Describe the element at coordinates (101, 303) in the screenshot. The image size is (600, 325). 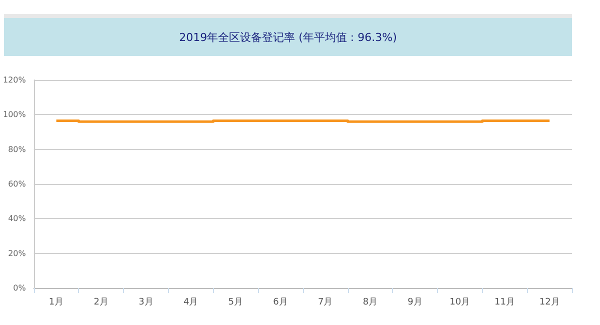
I see `x-tick-label: 2月` at that location.